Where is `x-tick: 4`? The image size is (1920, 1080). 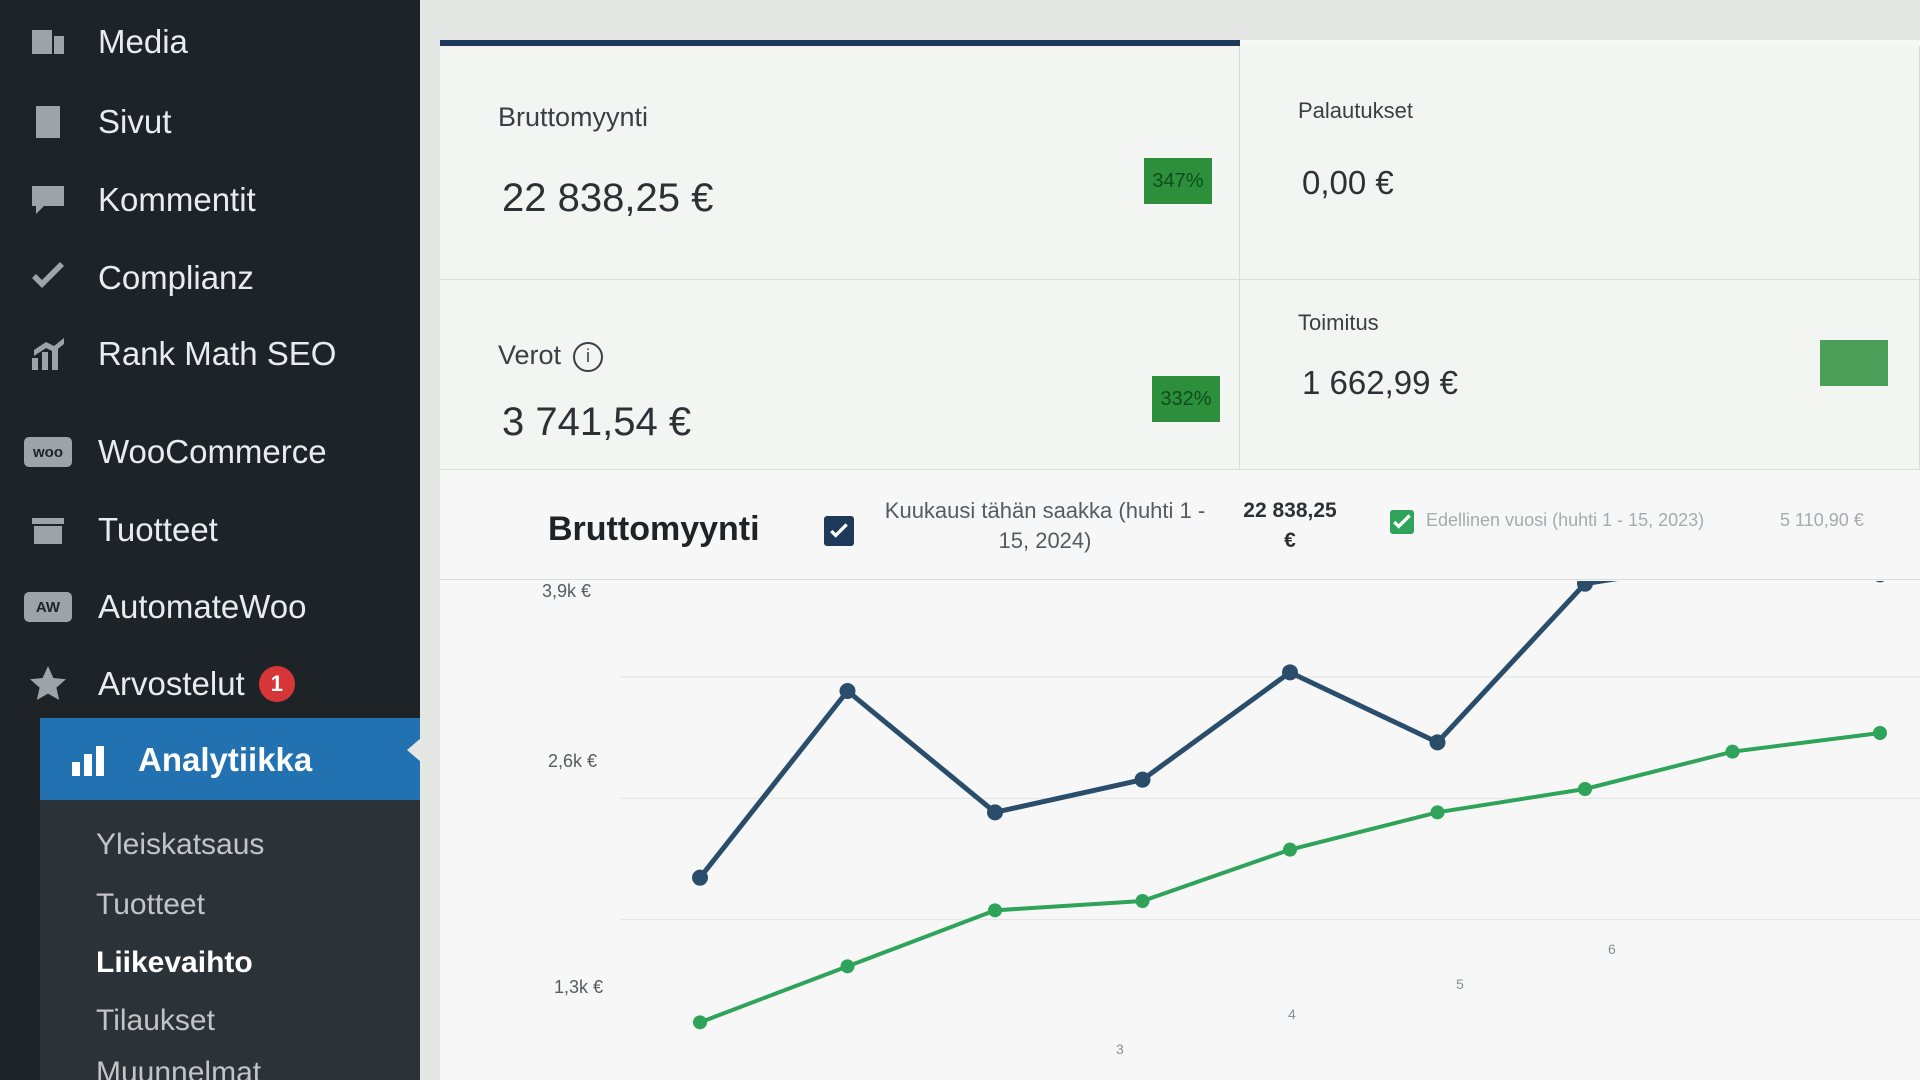 x-tick: 4 is located at coordinates (1292, 1014).